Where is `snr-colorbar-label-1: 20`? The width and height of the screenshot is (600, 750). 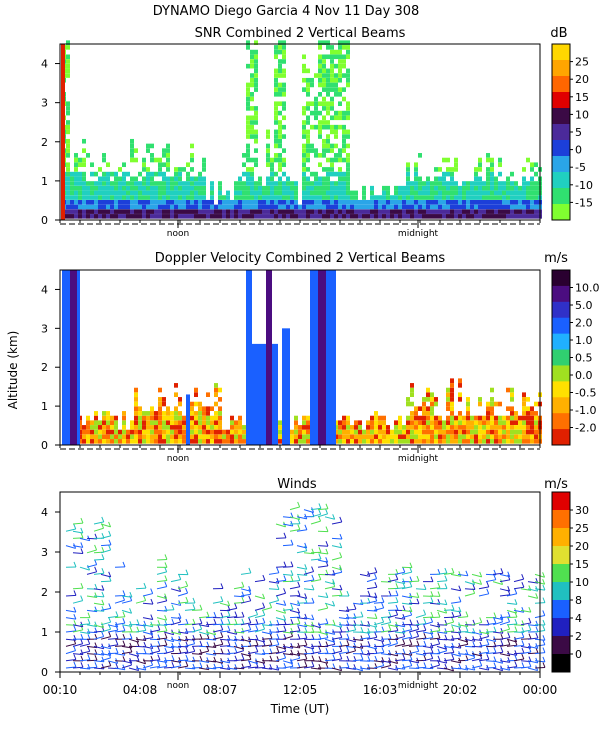
snr-colorbar-label-1: 20 is located at coordinates (582, 79).